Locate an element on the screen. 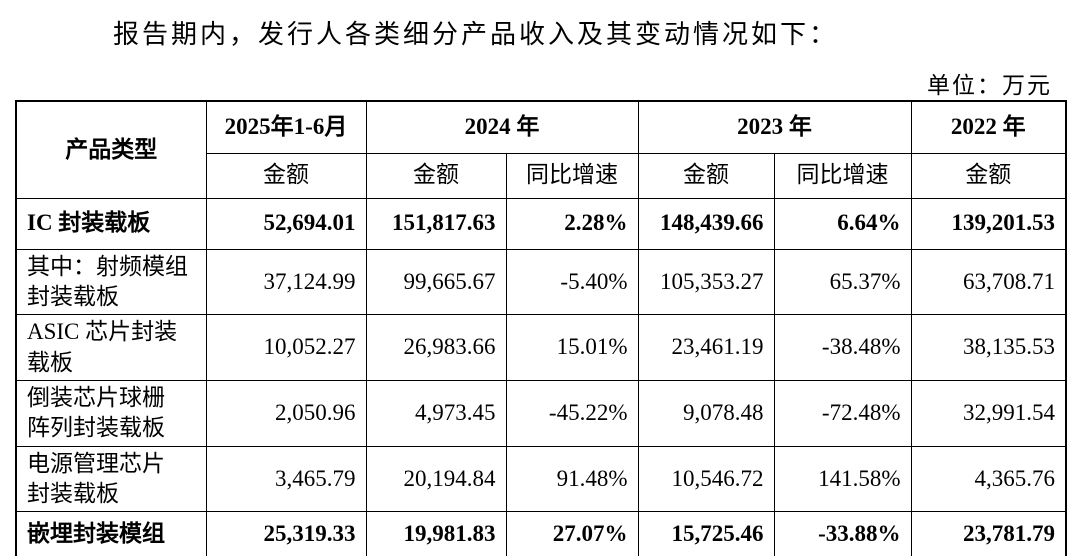  amount-2024: 20,194.84 is located at coordinates (436, 479).